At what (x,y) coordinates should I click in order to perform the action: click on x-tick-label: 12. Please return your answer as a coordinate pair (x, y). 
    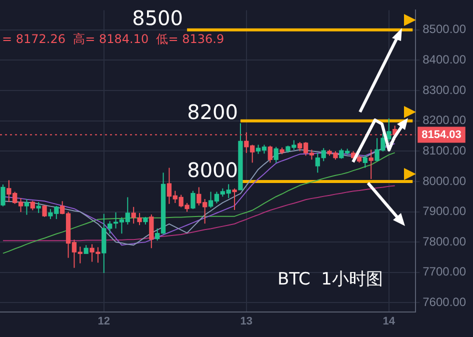
    Looking at the image, I should click on (104, 321).